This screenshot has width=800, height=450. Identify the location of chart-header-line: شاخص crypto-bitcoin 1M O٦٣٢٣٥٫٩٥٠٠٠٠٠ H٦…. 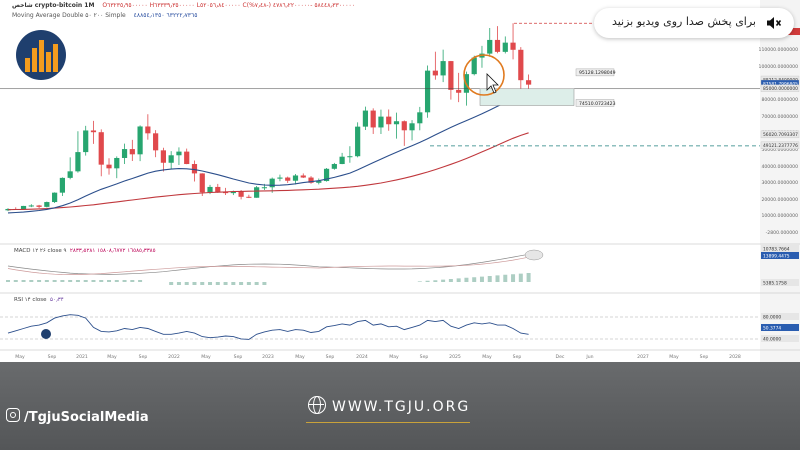
(183, 5).